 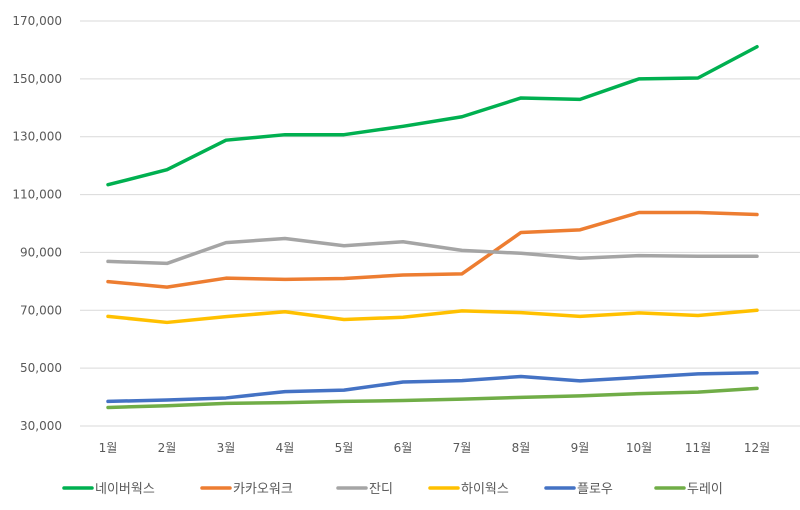 What do you see at coordinates (595, 489) in the screenshot?
I see `legend-label: 플로우` at bounding box center [595, 489].